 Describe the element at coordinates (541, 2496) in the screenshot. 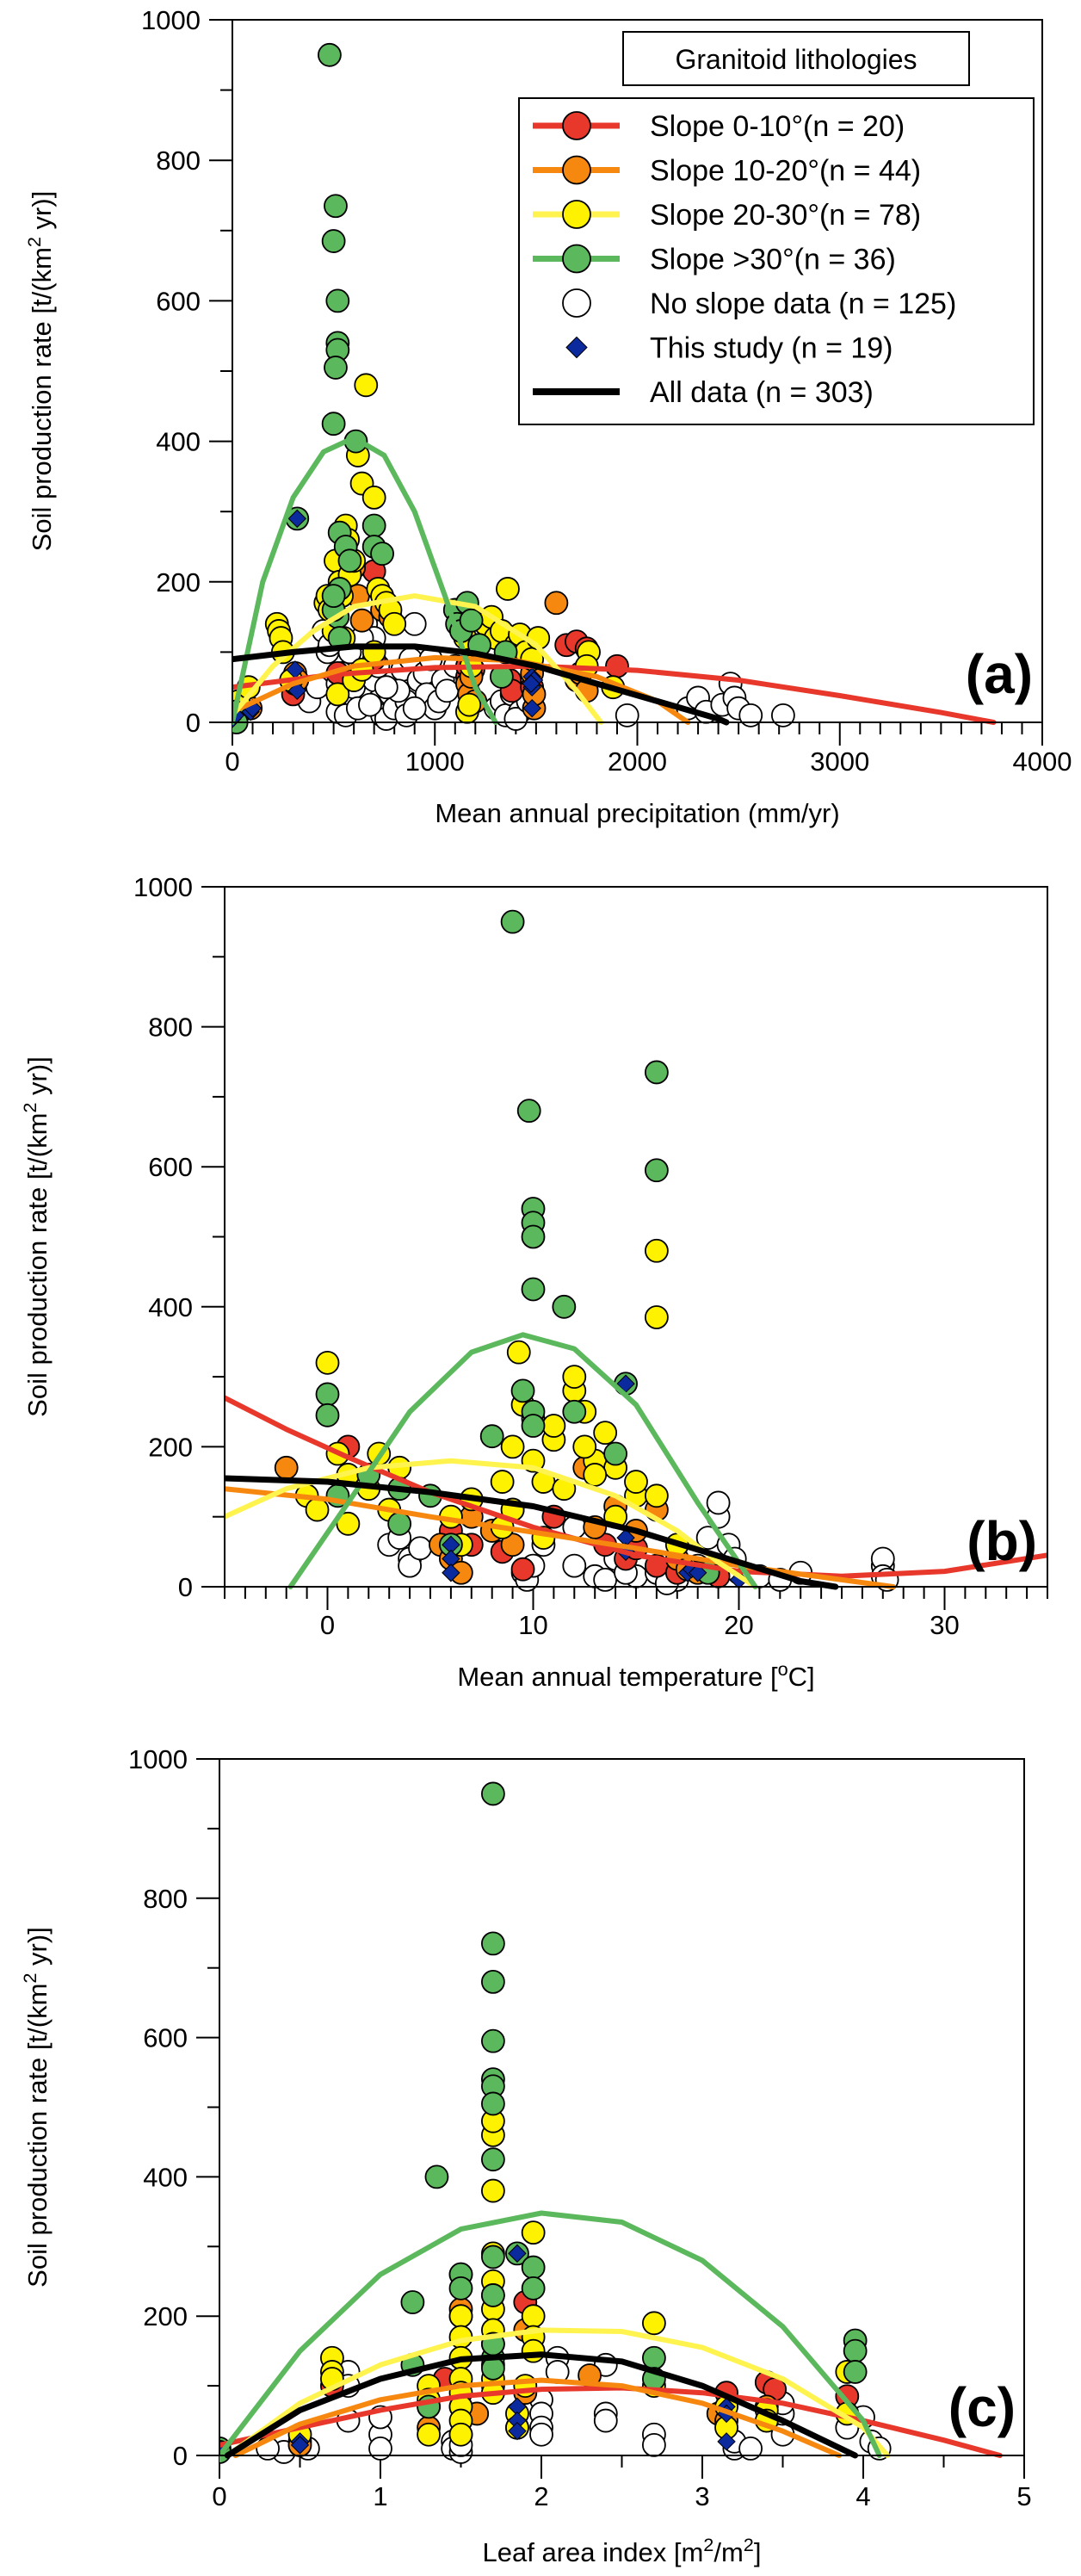

I see `x-tick-label: 2` at that location.